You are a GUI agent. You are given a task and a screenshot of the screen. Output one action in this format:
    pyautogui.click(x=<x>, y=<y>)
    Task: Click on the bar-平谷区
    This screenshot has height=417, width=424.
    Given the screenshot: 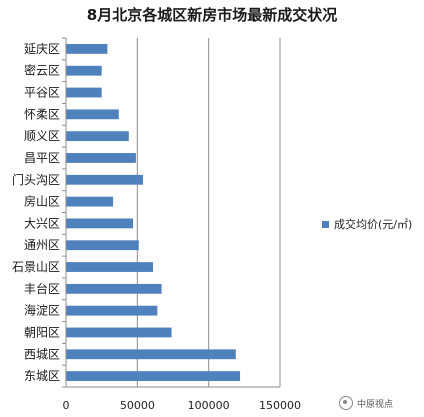 What is the action you would take?
    pyautogui.click(x=84, y=92)
    